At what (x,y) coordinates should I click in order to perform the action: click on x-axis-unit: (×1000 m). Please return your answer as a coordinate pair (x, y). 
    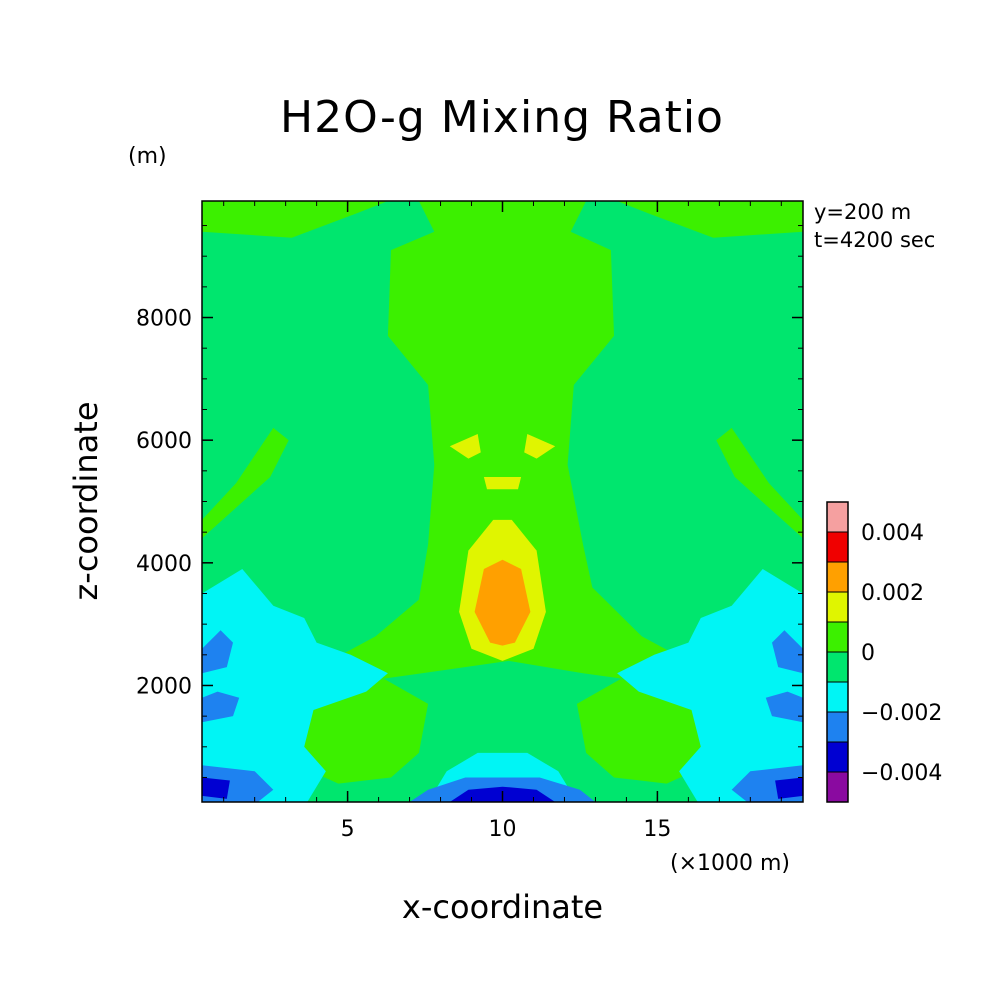
    Looking at the image, I should click on (730, 863).